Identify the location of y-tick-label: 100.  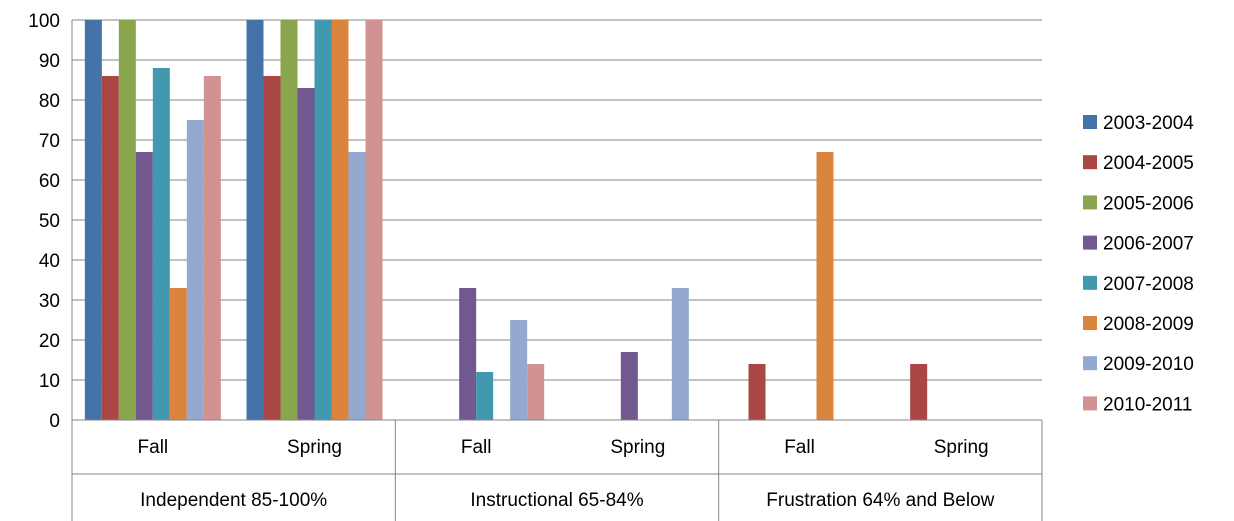
(44, 21).